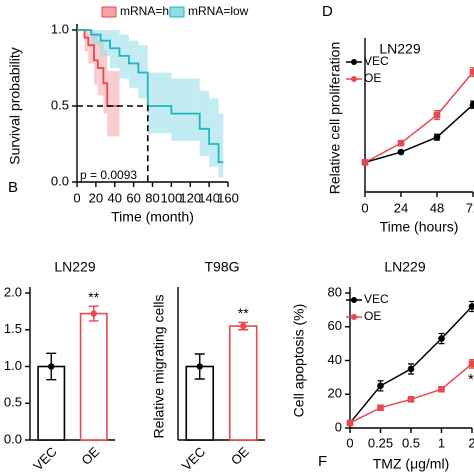 The image size is (474, 474). What do you see at coordinates (327, 11) in the screenshot?
I see `panel-letter: D` at bounding box center [327, 11].